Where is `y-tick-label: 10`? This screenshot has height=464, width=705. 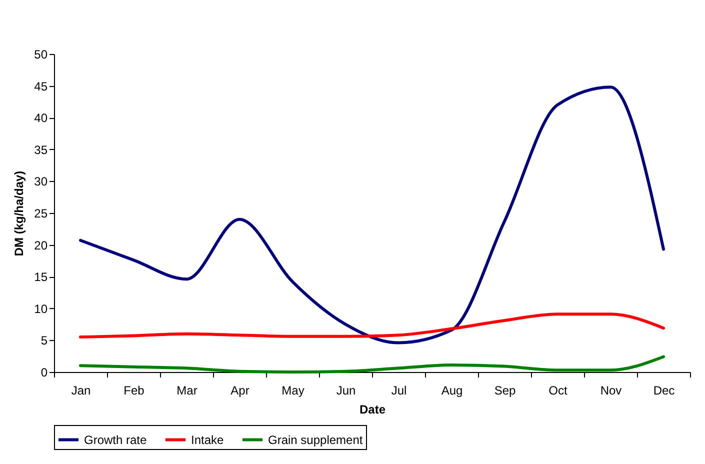
y-tick-label: 10 is located at coordinates (41, 309).